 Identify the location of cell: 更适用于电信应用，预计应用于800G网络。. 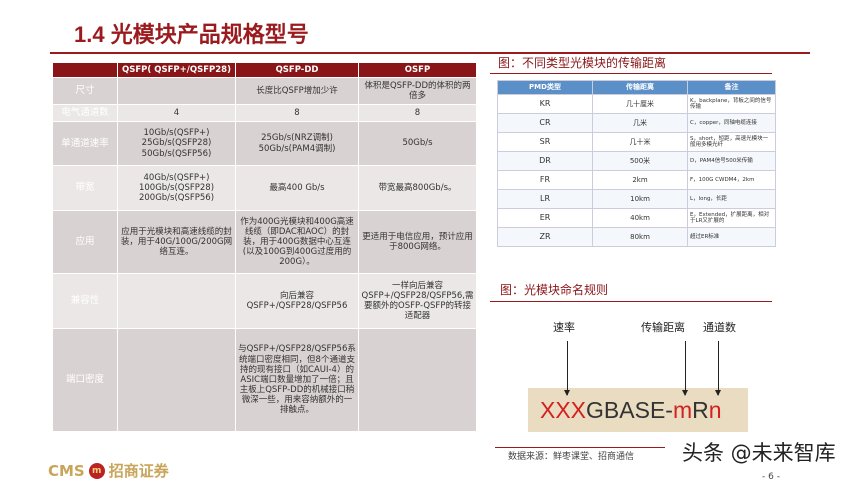
(417, 242).